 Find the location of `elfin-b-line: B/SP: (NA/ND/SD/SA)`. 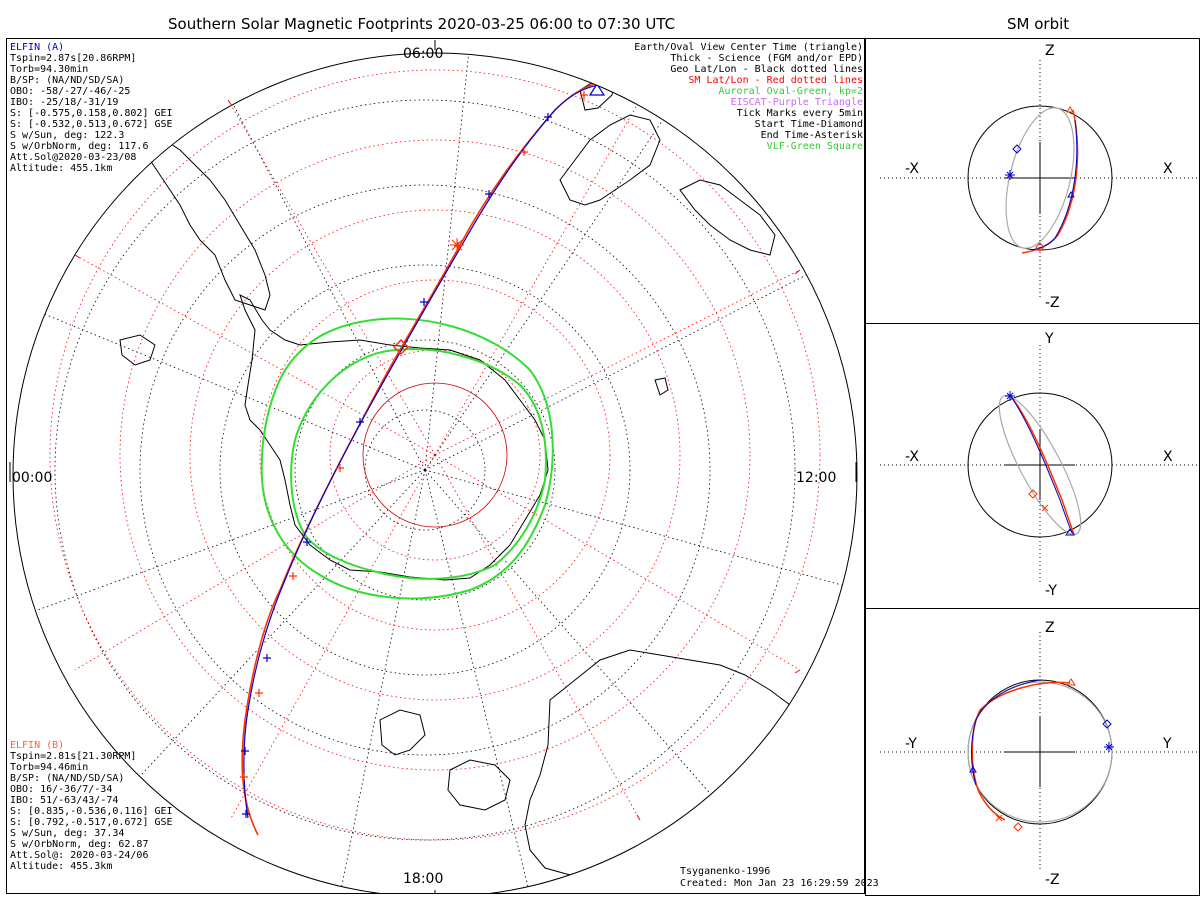

elfin-b-line: B/SP: (NA/ND/SD/SA) is located at coordinates (67, 778).